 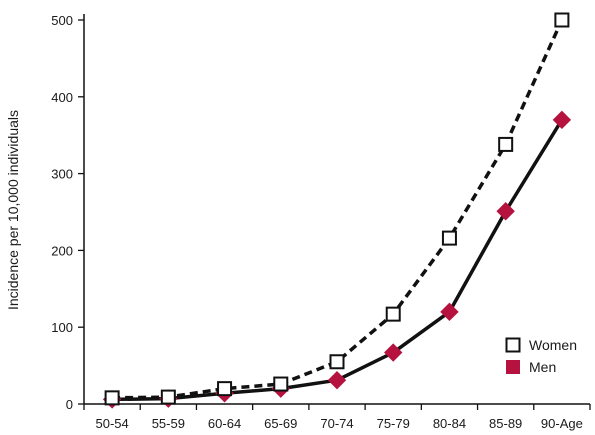 I want to click on x-tick-label: 85-89, so click(x=505, y=423).